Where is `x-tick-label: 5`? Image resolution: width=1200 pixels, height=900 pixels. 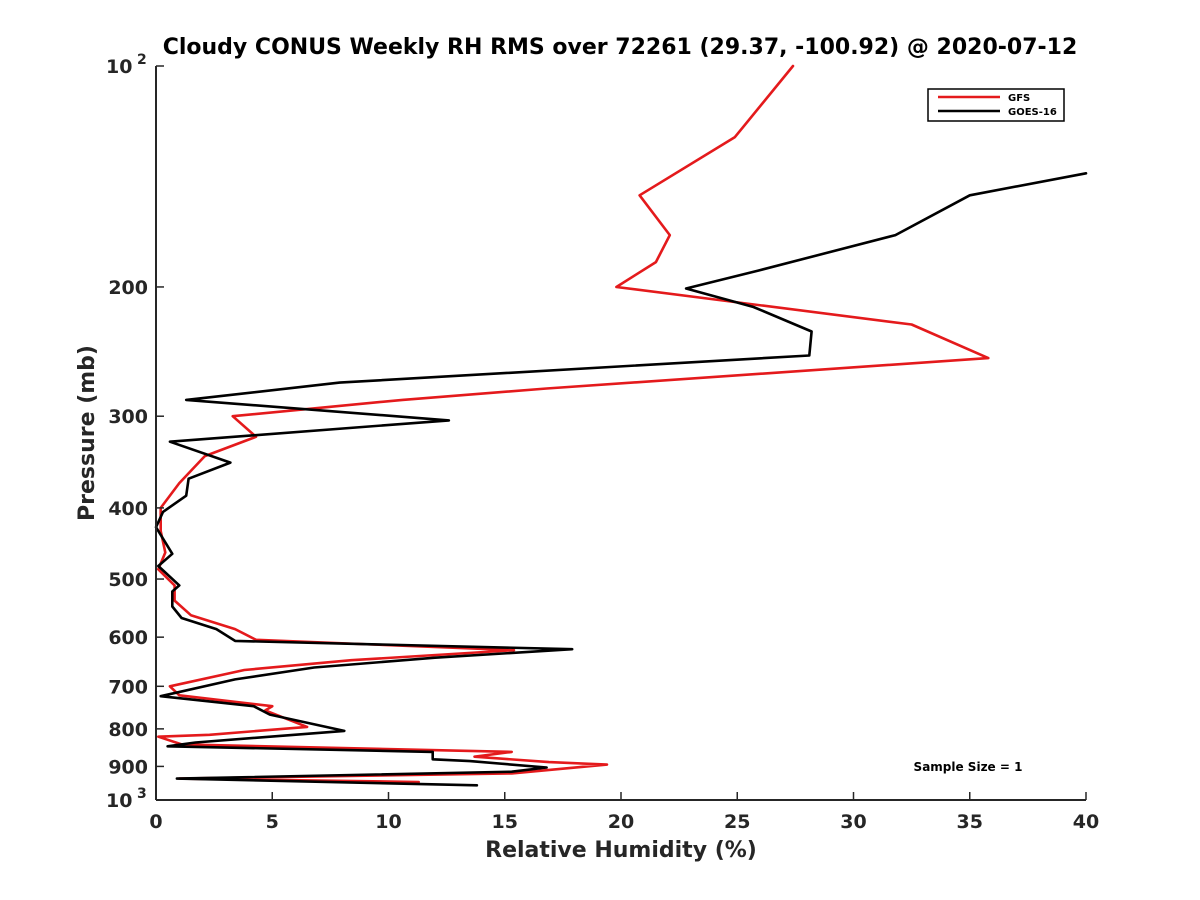 x-tick-label: 5 is located at coordinates (272, 822).